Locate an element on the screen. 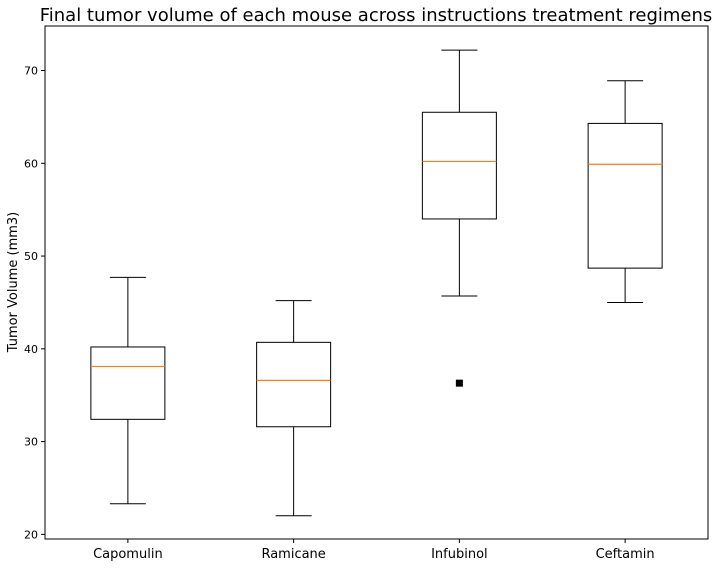 This screenshot has width=712, height=568. y-axis-ticks: 20 30 40 50 60 70 is located at coordinates (34, 303).